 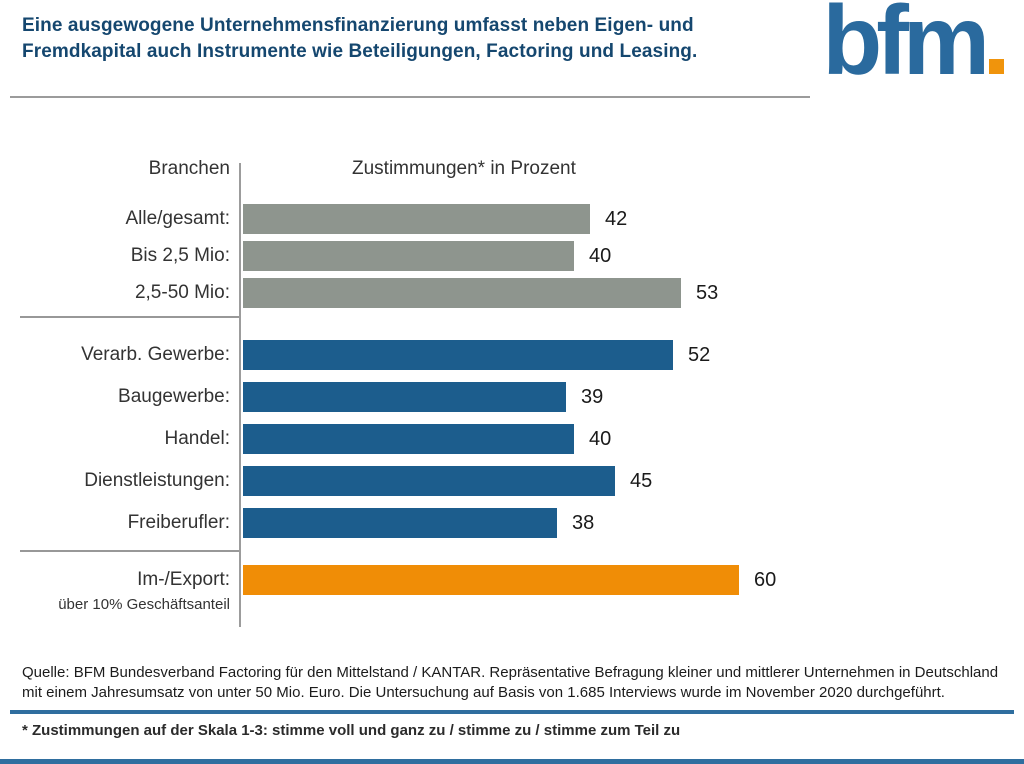 I want to click on bar-value: 42, so click(x=616, y=218).